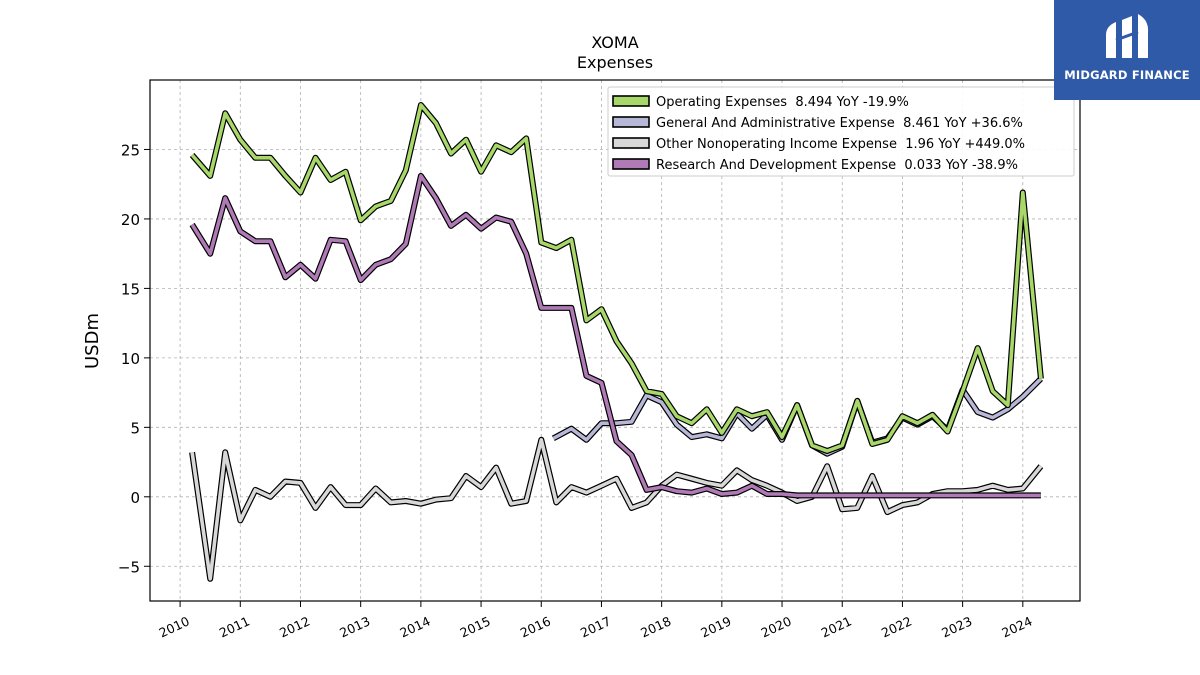 This screenshot has width=1200, height=675. I want to click on logo-mark-icon, so click(1127, 36).